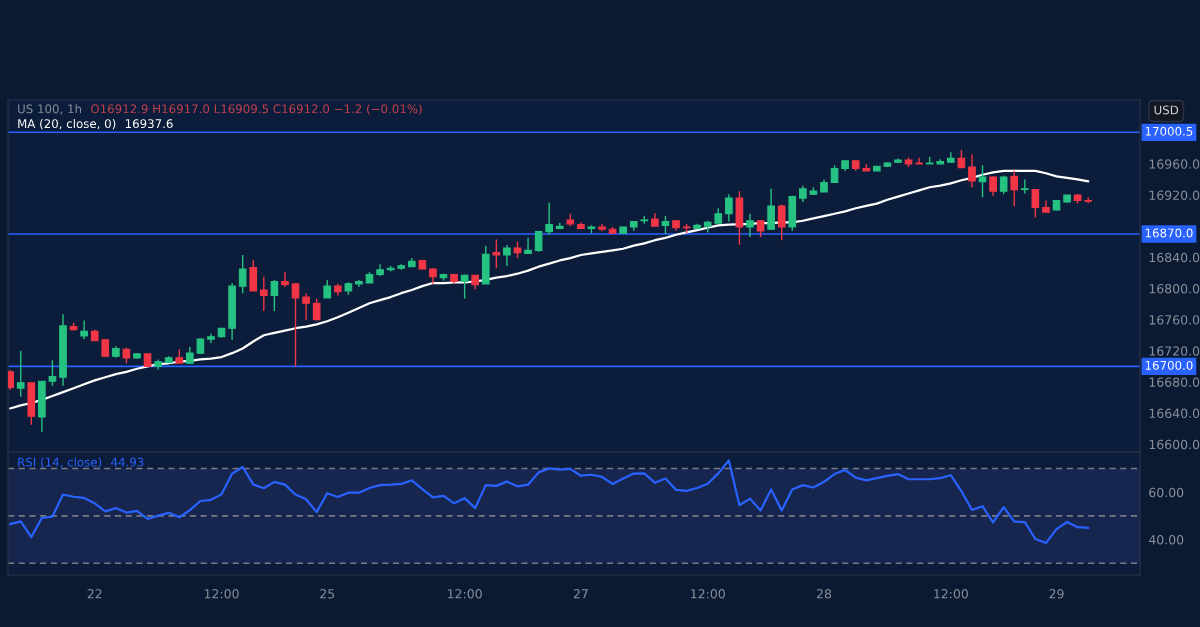 The image size is (1200, 627). Describe the element at coordinates (1174, 288) in the screenshot. I see `y-tick-label: 16800.0` at that location.